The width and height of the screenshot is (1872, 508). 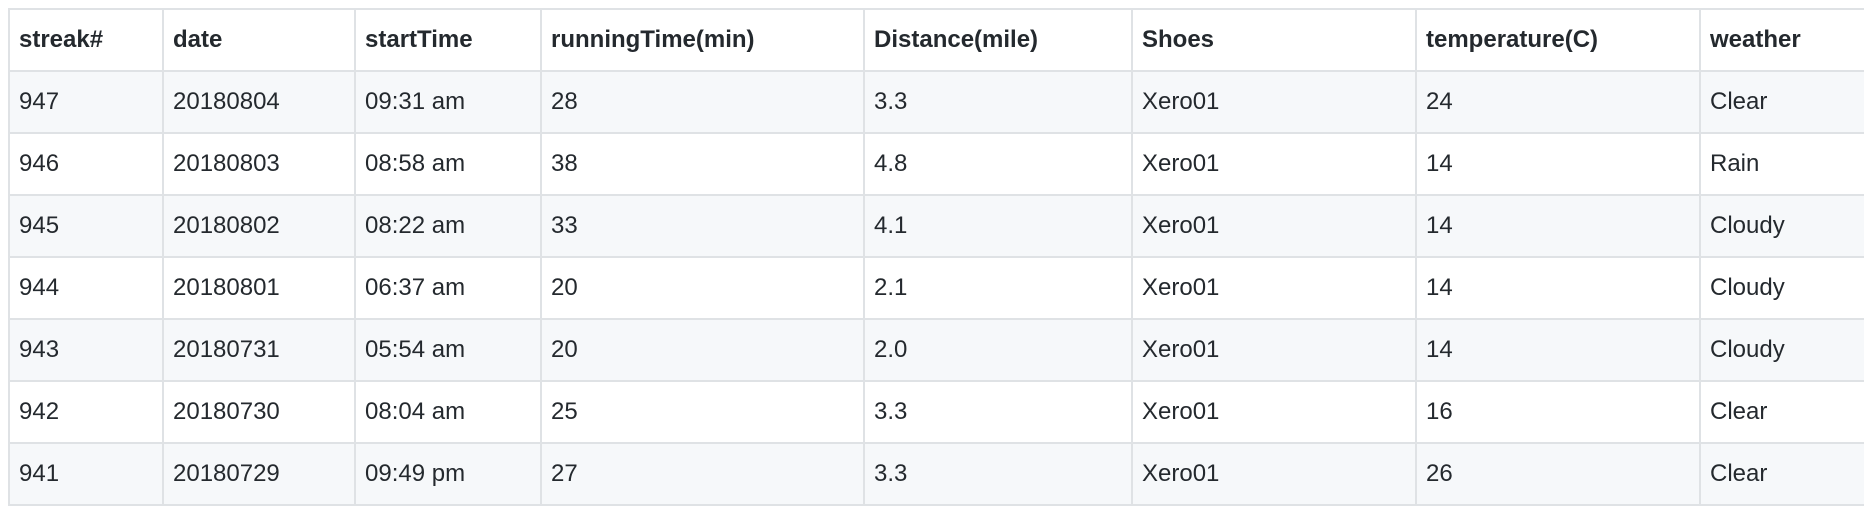 What do you see at coordinates (259, 474) in the screenshot?
I see `cell-date: 20180729` at bounding box center [259, 474].